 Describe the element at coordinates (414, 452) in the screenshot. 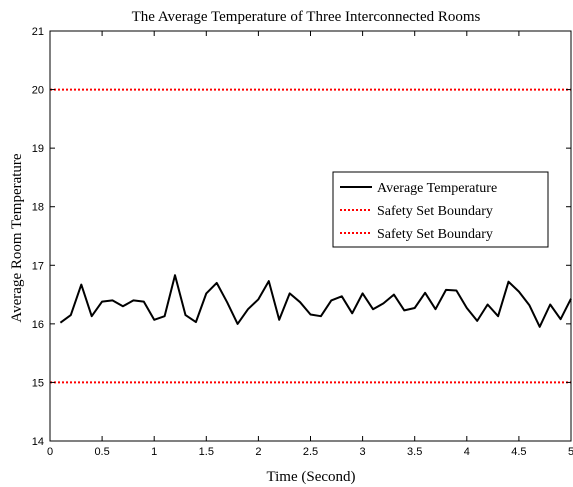

I see `x-tick-label: 3.5` at that location.